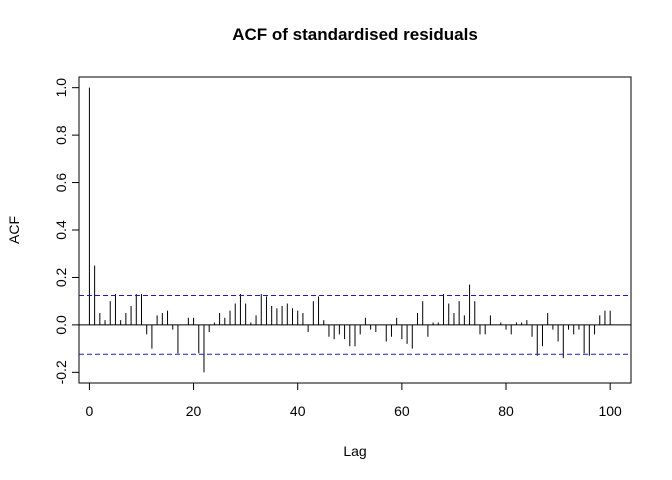 This screenshot has width=672, height=480. I want to click on x-tick-label: 100, so click(610, 411).